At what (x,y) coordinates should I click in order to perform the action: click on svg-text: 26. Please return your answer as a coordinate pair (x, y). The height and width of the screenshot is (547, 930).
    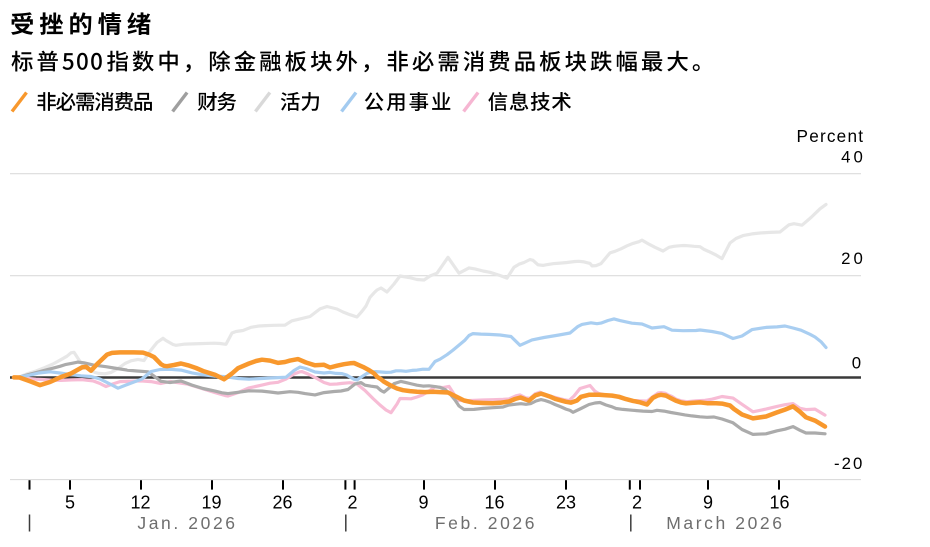
    Looking at the image, I should click on (282, 503).